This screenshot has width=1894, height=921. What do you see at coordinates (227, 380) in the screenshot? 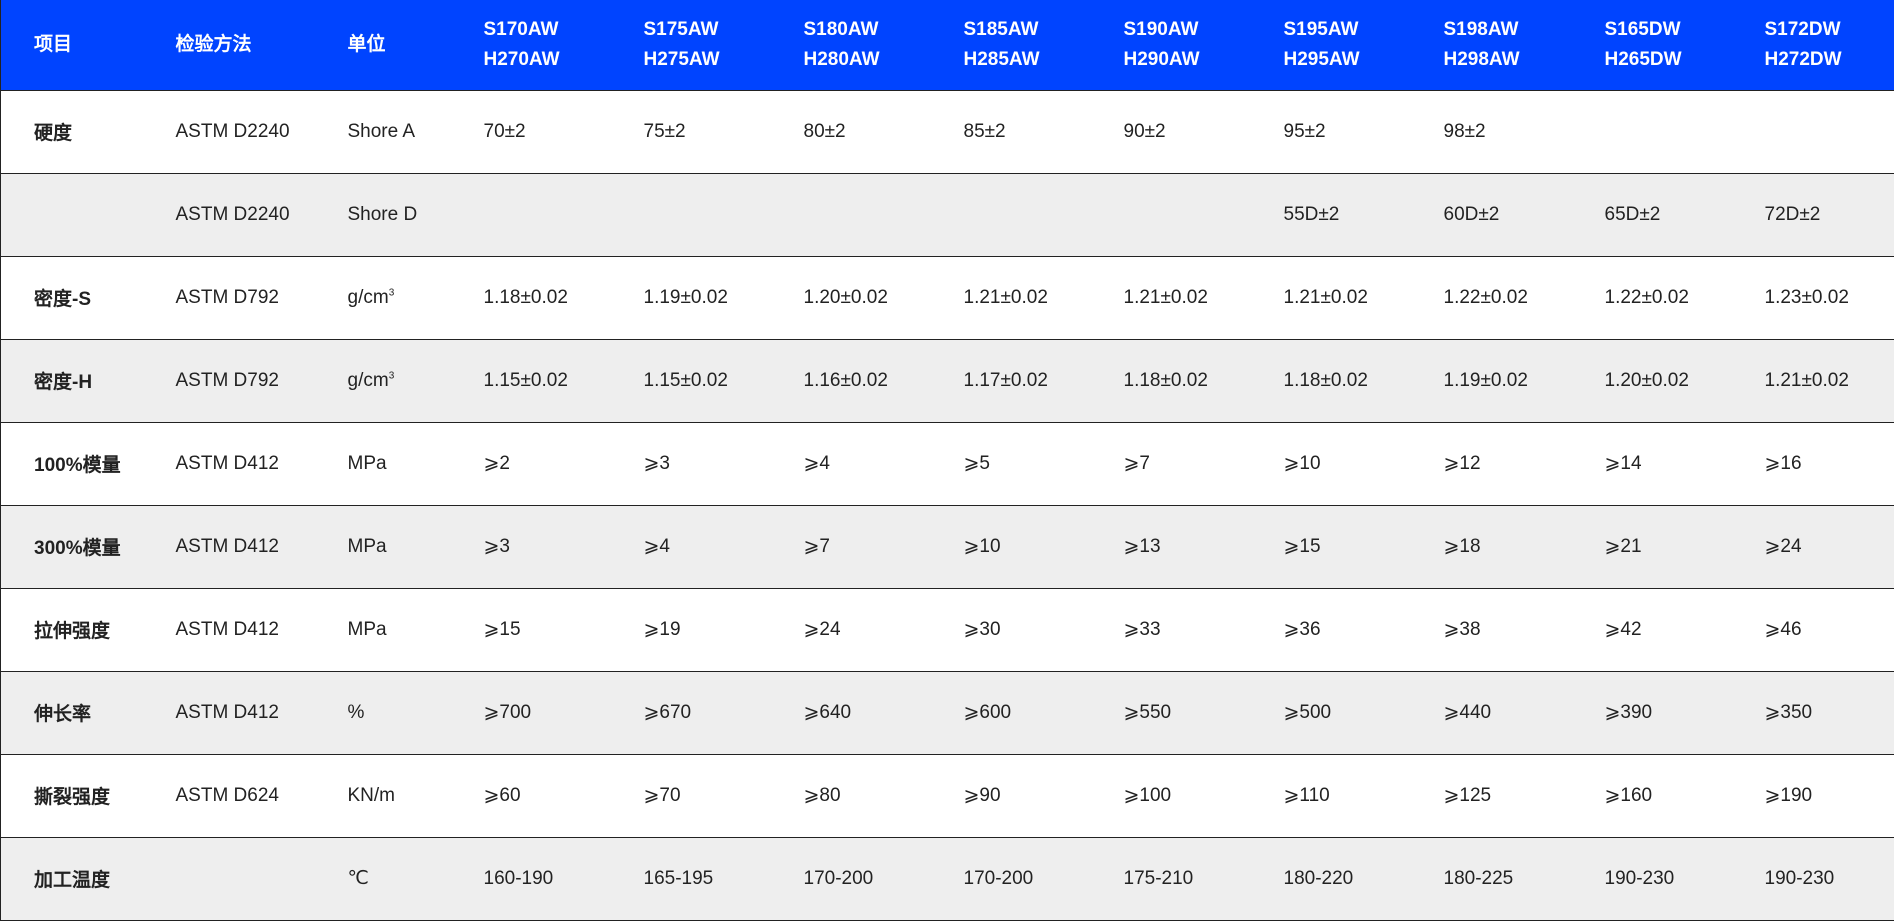
I see `method-cell: ASTM D792` at bounding box center [227, 380].